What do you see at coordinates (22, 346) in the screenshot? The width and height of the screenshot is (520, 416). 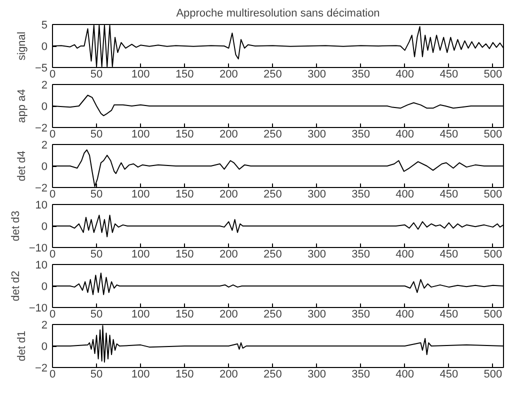 I see `y-axis-title: det d1` at bounding box center [22, 346].